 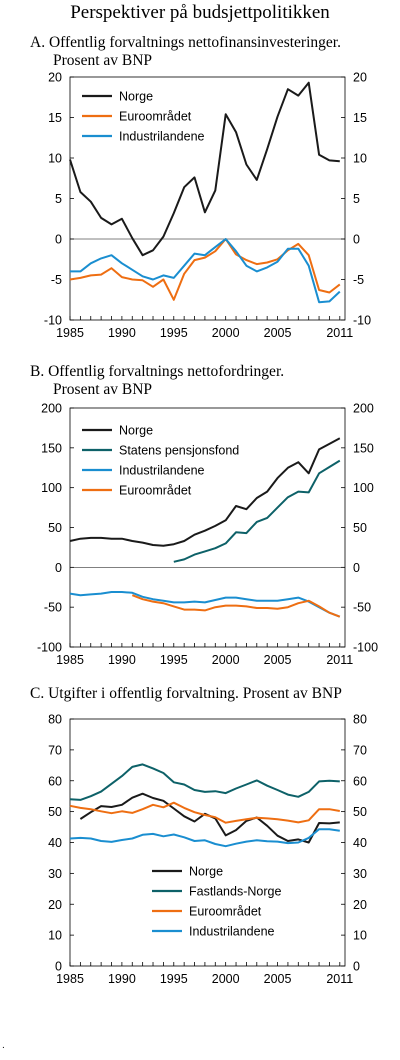 I want to click on panel-c-x-tick-label: 2005, so click(x=278, y=979).